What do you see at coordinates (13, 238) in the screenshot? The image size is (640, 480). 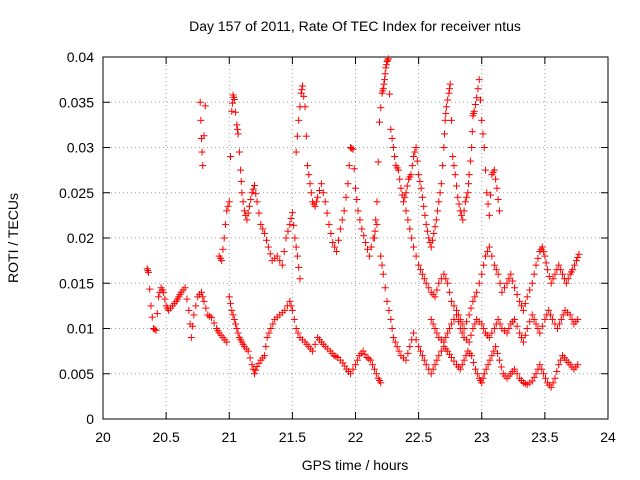 I see `y-axis-label: ROTI / TECUs` at bounding box center [13, 238].